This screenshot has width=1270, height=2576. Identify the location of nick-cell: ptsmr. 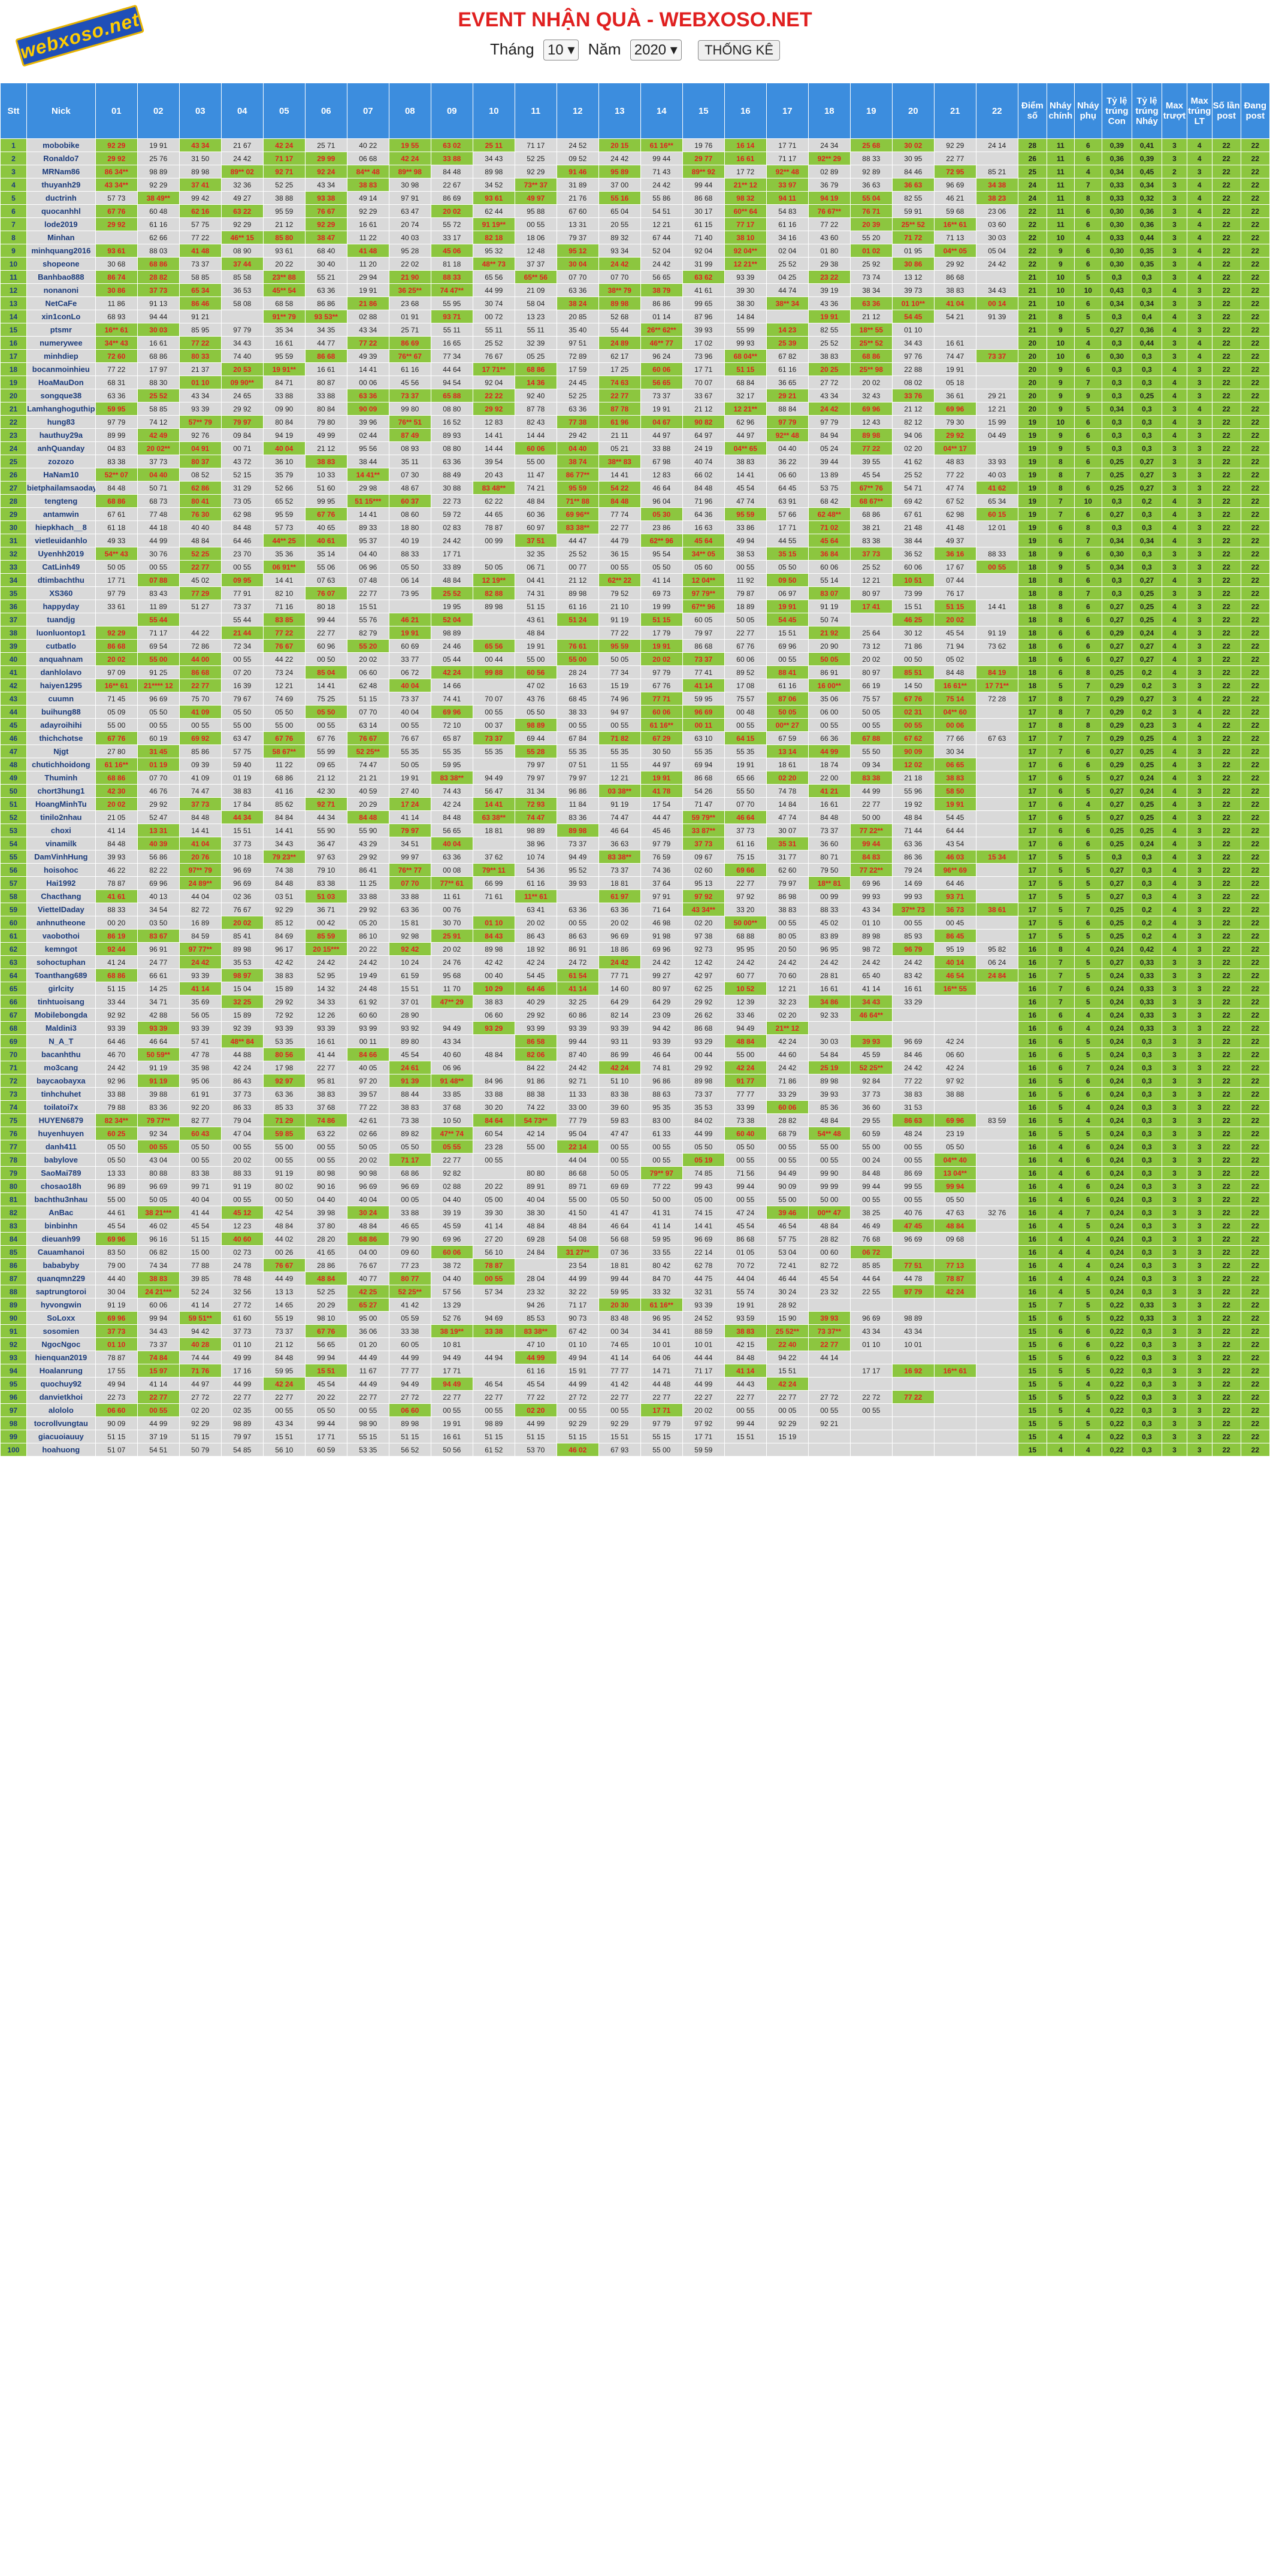
(61, 330).